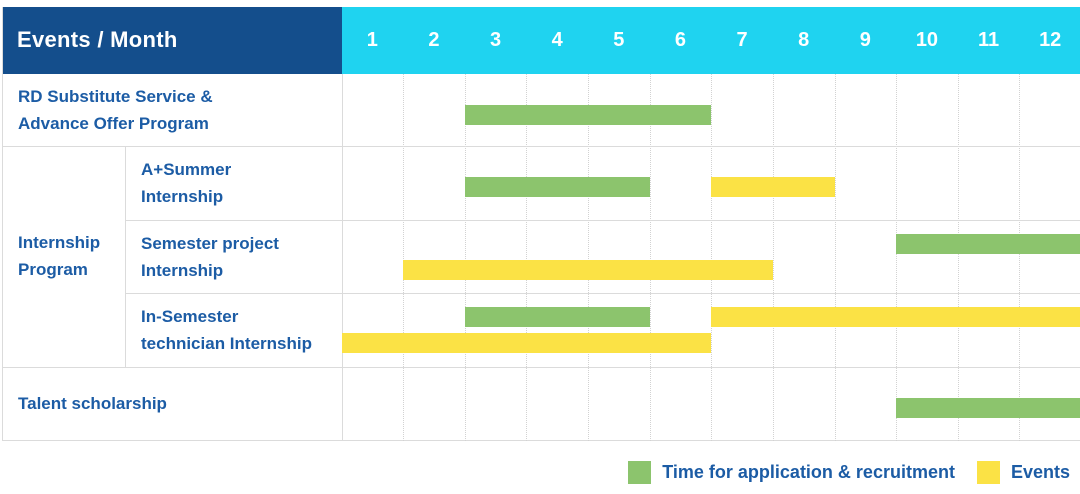 The image size is (1080, 494). Describe the element at coordinates (342, 257) in the screenshot. I see `label-month-divider` at that location.